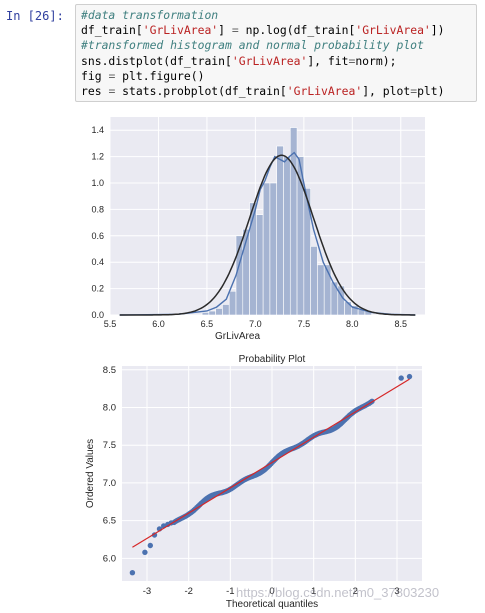 This screenshot has width=485, height=613. What do you see at coordinates (401, 324) in the screenshot?
I see `x-tick-label: 8.5` at bounding box center [401, 324].